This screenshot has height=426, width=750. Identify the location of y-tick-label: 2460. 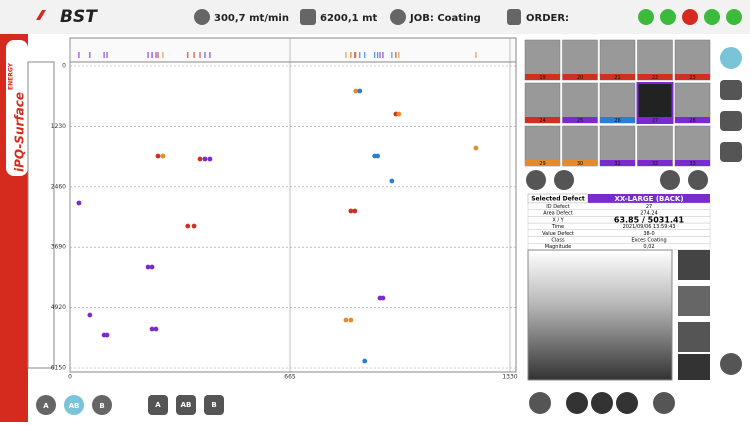
(58, 186).